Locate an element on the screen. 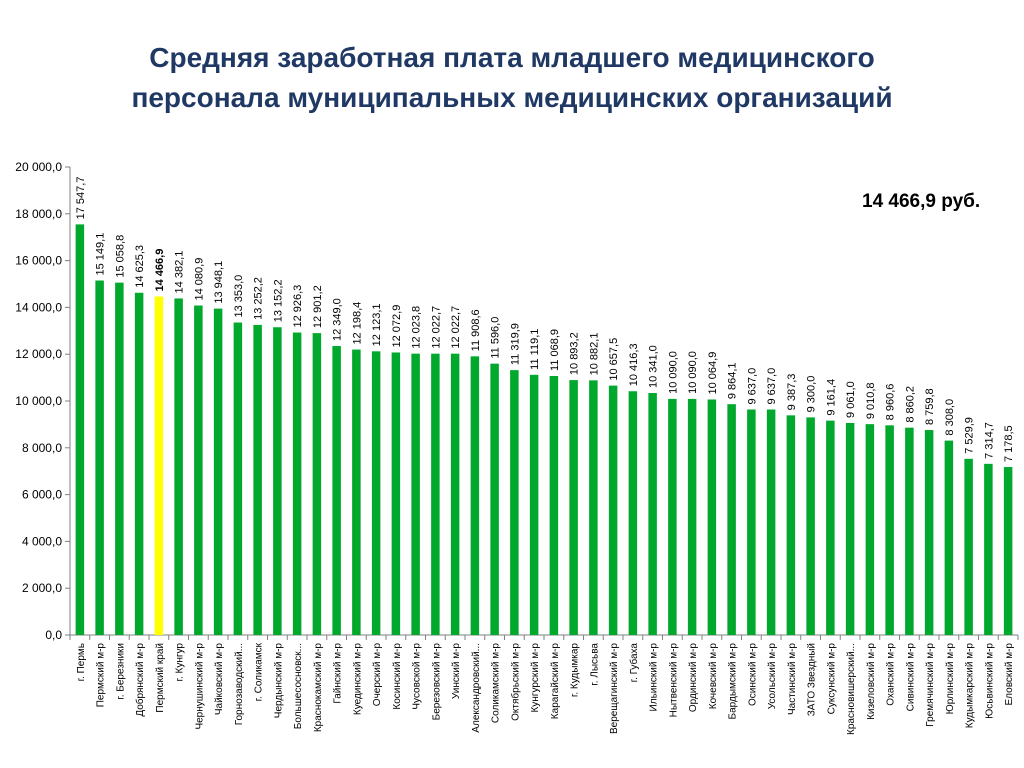 The height and width of the screenshot is (768, 1024). y-tick-label: 2 000,0 is located at coordinates (42, 588).